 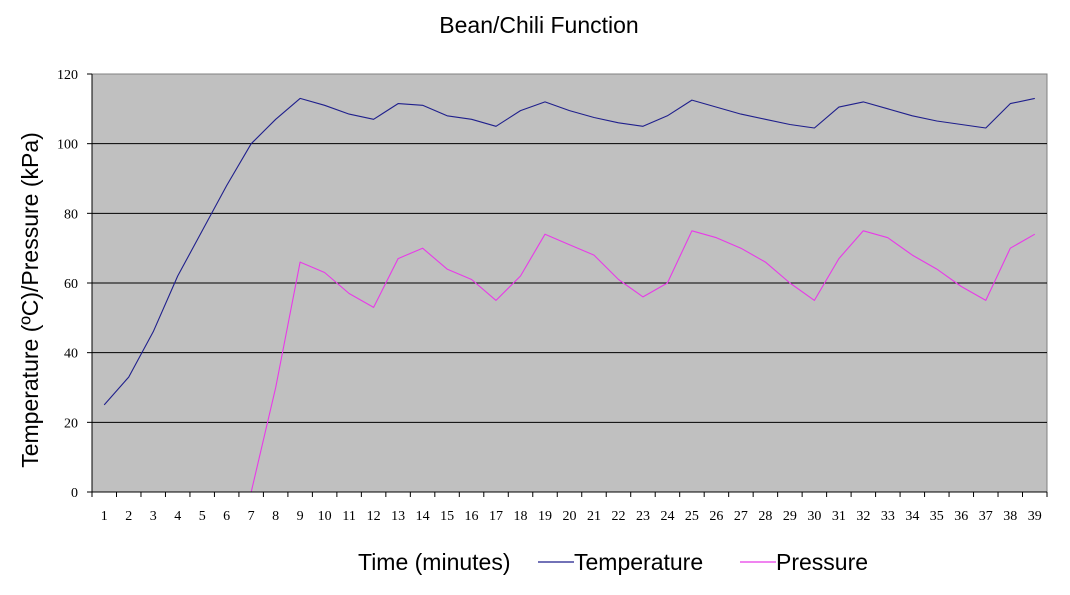 What do you see at coordinates (74, 493) in the screenshot?
I see `y-tick-label-0: 0` at bounding box center [74, 493].